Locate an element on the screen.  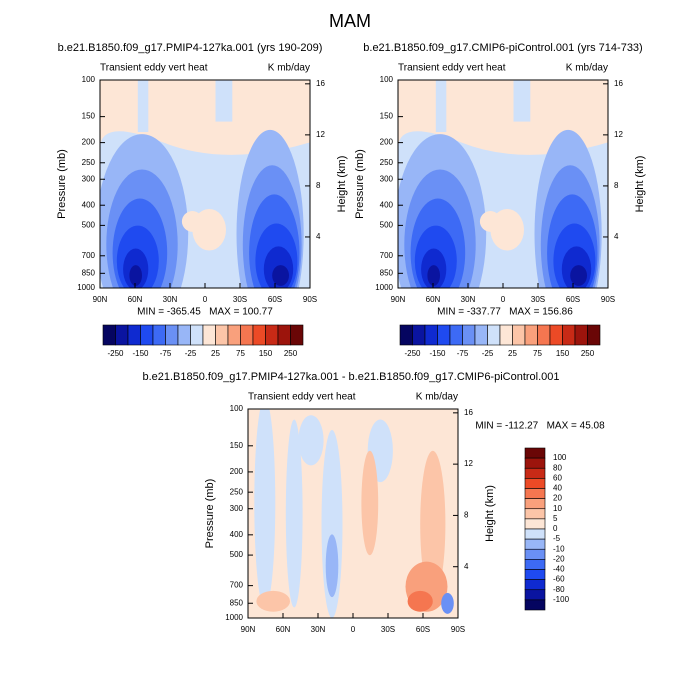
stats: MIN = -365.45 MAX = 100.77 is located at coordinates (205, 312).